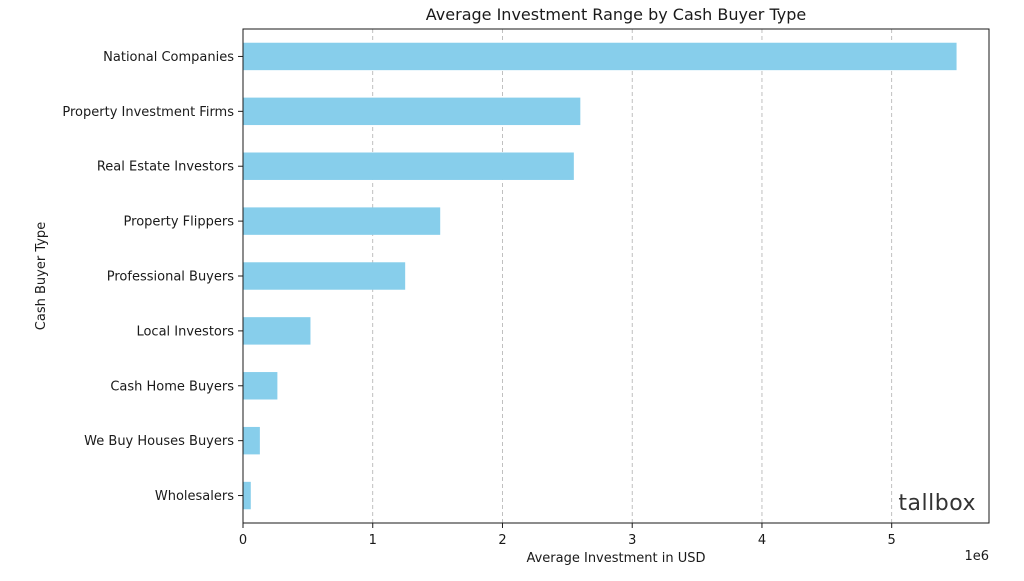 This screenshot has width=1024, height=581. I want to click on tallbox-logo: tallbox, so click(937, 503).